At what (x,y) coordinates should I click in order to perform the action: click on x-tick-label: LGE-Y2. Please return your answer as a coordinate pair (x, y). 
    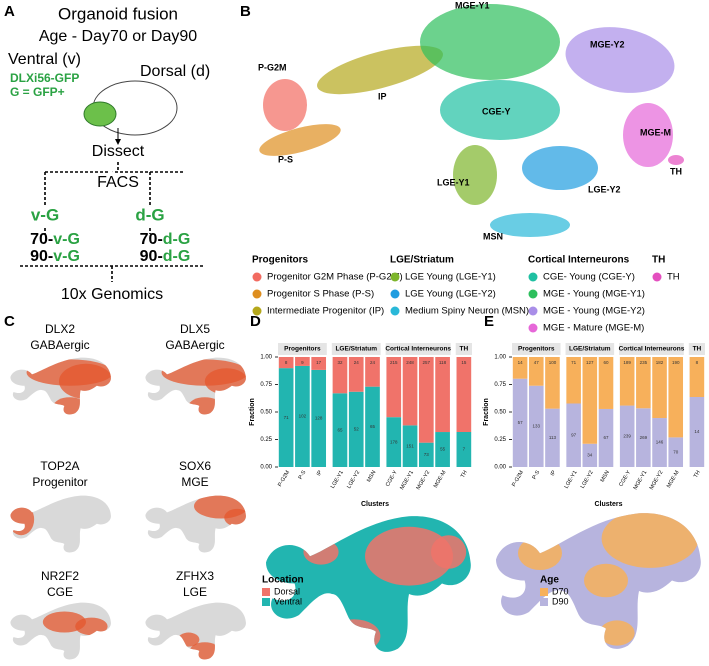
    Looking at the image, I should click on (353, 480).